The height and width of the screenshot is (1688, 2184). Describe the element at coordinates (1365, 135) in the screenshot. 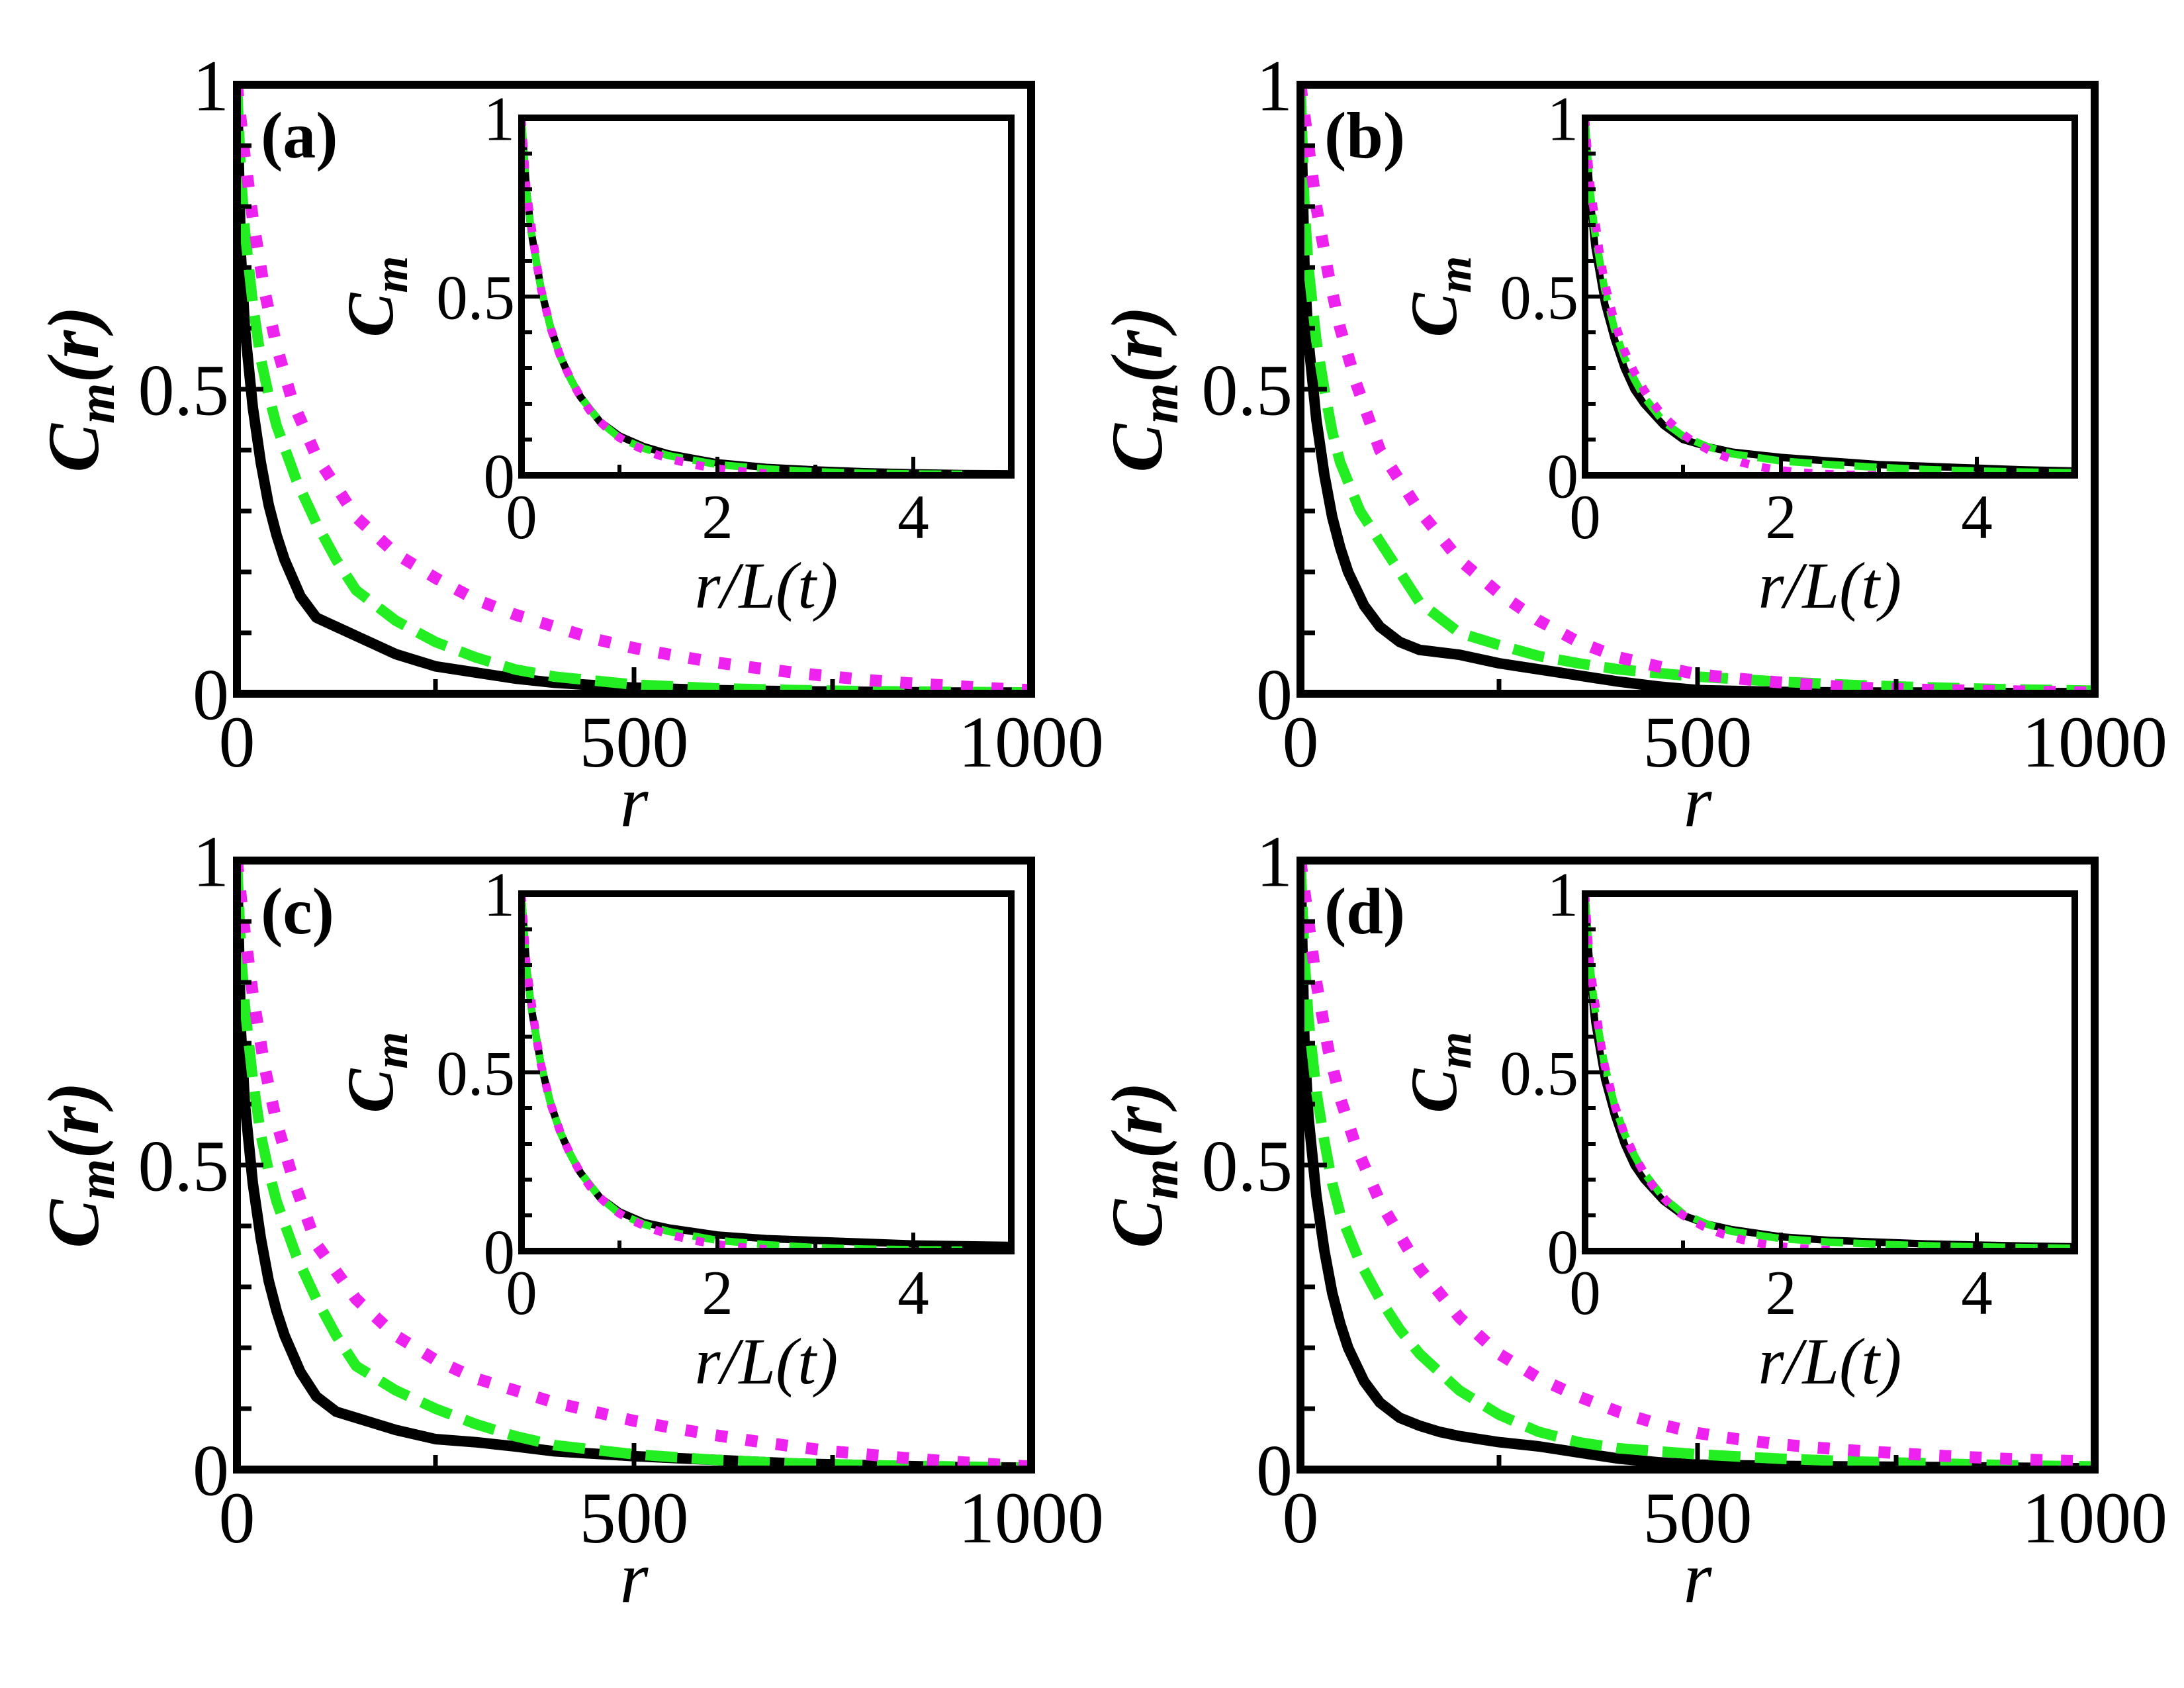

I see `panel-label: (b)` at that location.